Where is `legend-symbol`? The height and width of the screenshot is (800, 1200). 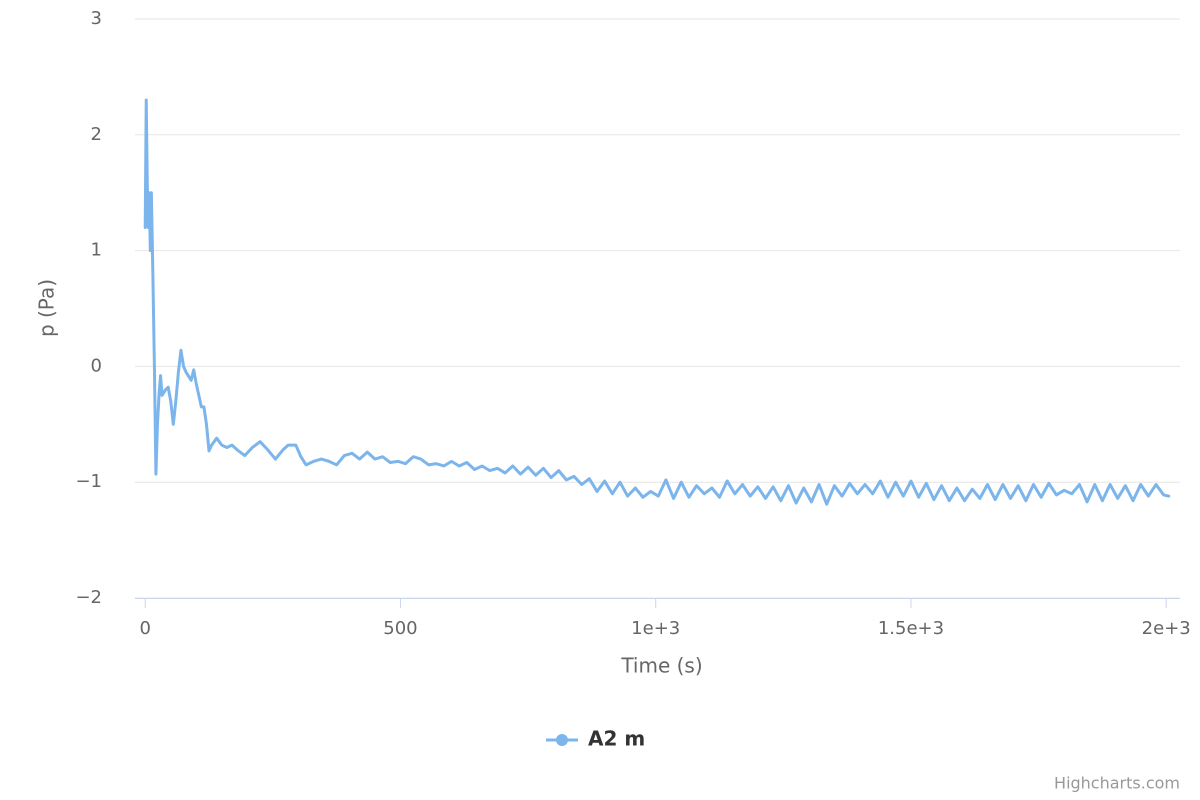
legend-symbol is located at coordinates (562, 740).